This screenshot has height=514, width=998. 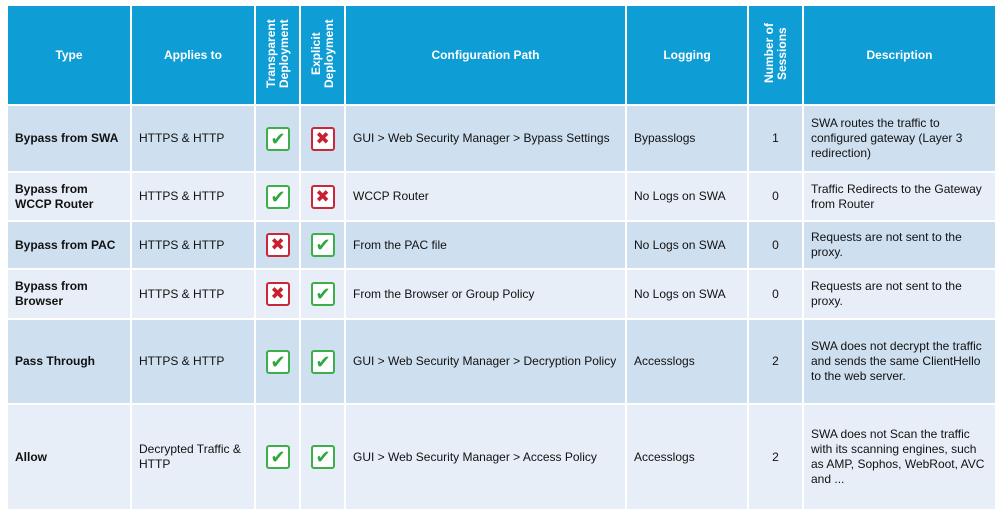 I want to click on header-logging: Logging, so click(x=687, y=55).